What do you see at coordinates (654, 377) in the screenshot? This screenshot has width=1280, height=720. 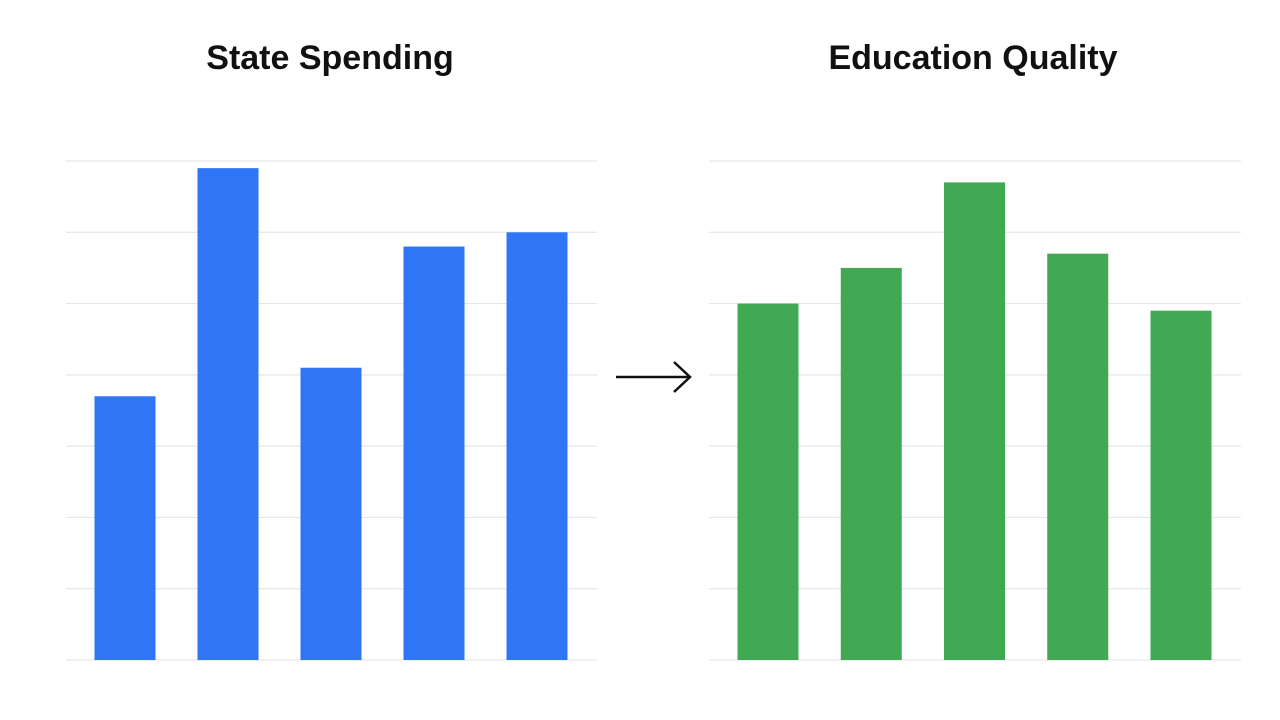 I see `arrow` at bounding box center [654, 377].